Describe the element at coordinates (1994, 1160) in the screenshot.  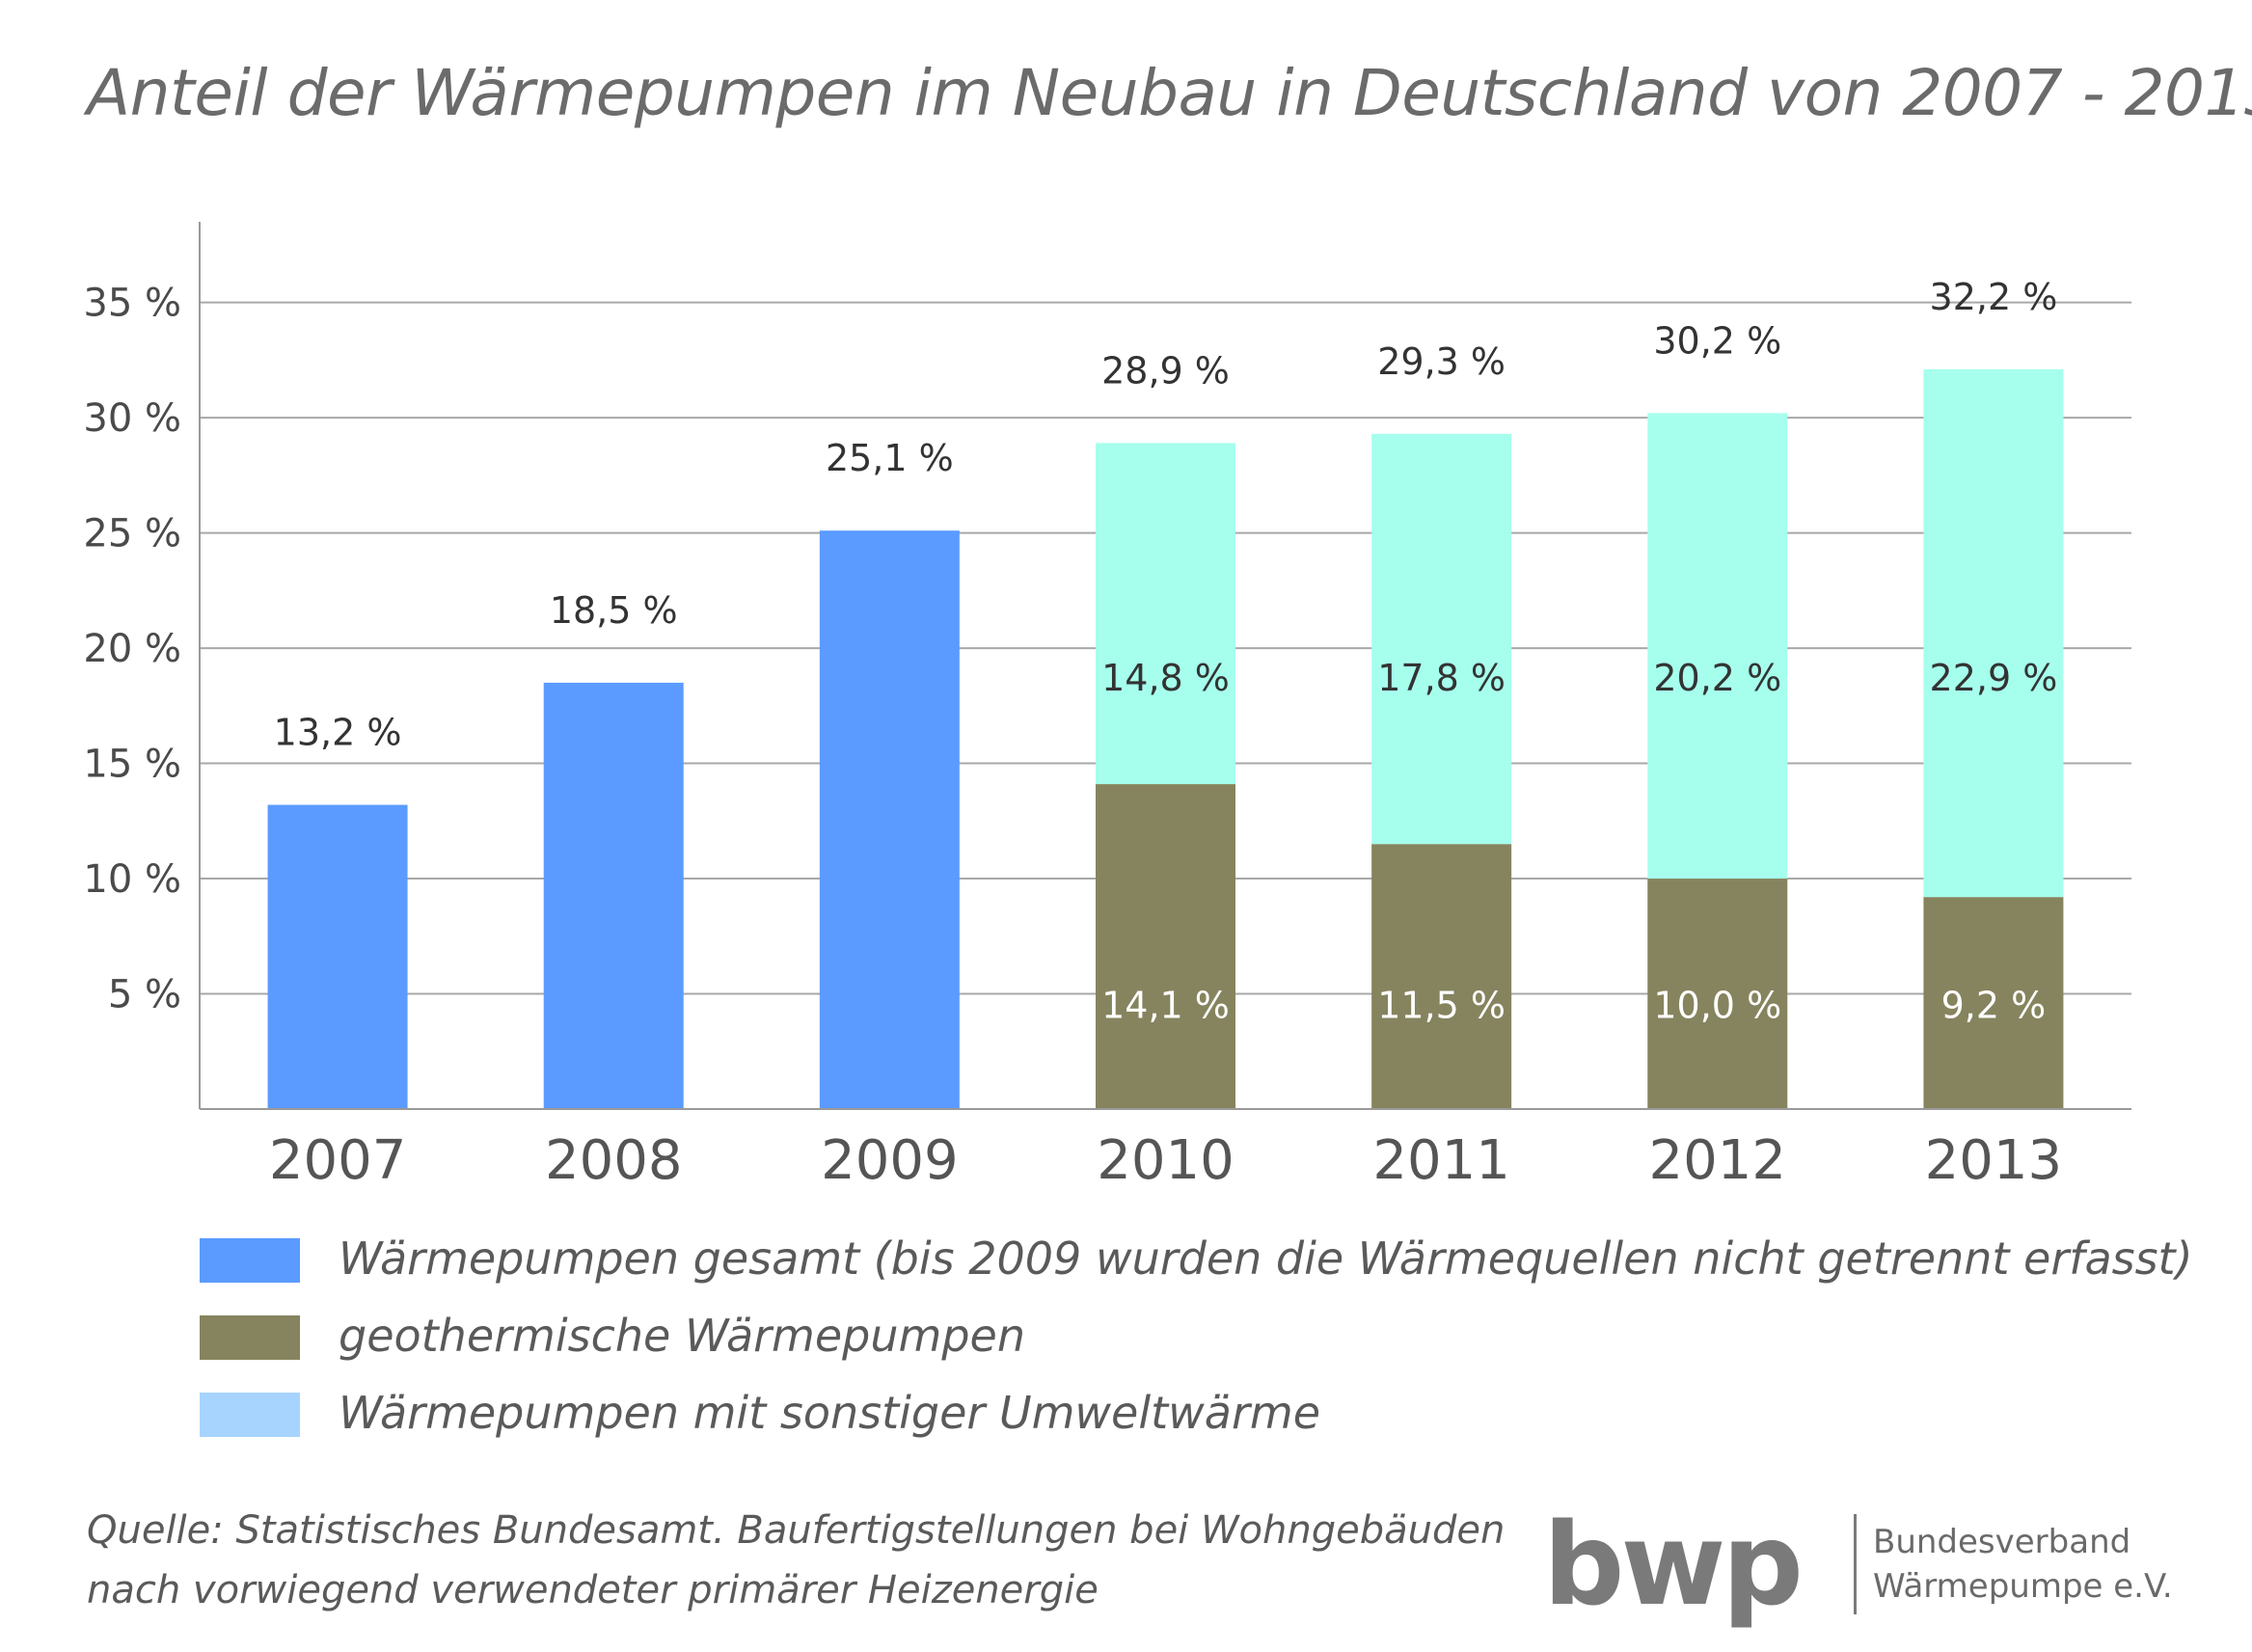
I see `x-category-label: 2013` at that location.